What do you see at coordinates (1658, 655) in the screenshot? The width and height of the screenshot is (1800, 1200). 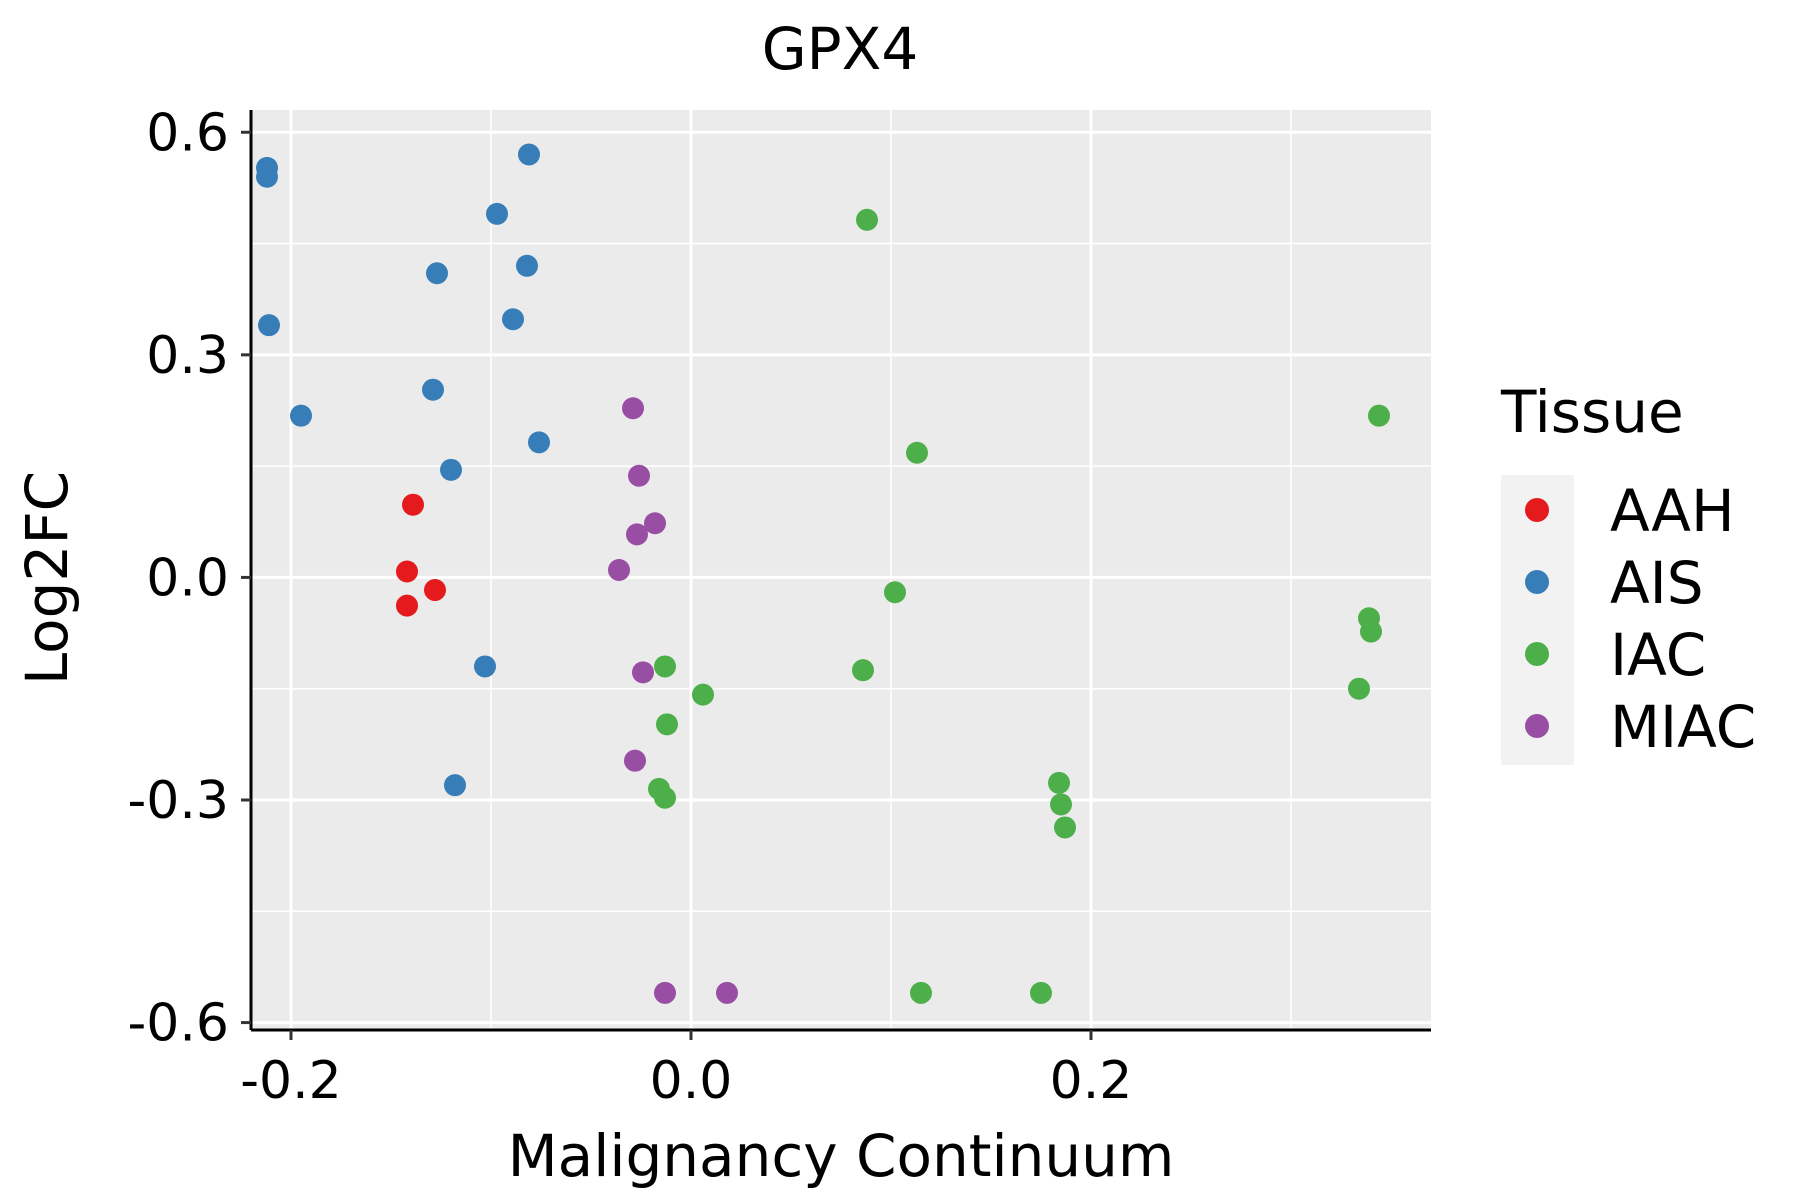 I see `legend-label-iac: IAC` at bounding box center [1658, 655].